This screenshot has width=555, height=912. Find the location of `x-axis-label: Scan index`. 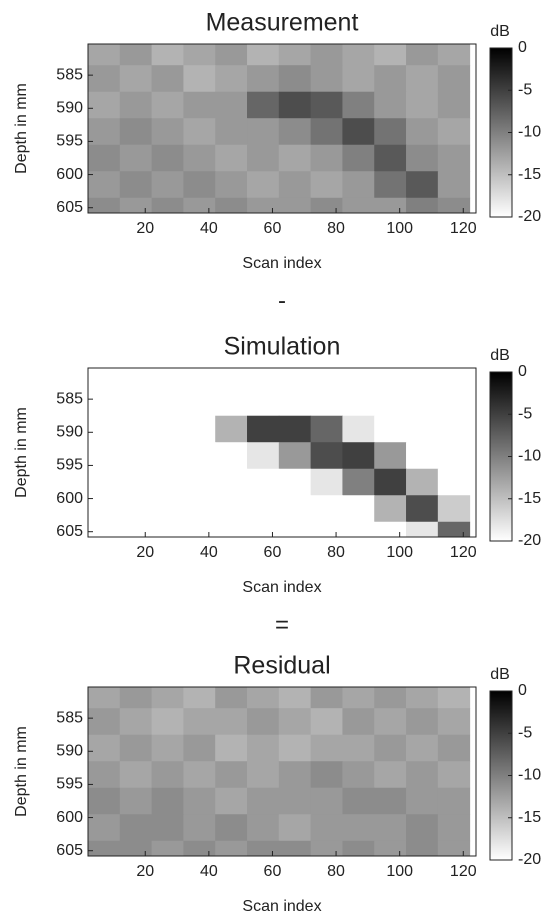

x-axis-label: Scan index is located at coordinates (281, 905).